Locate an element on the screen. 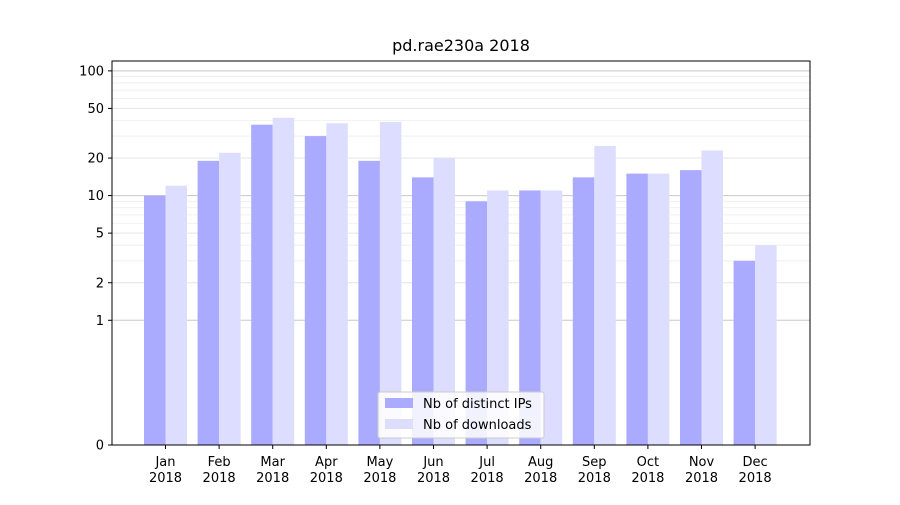  x-tick-label: May is located at coordinates (379, 462).